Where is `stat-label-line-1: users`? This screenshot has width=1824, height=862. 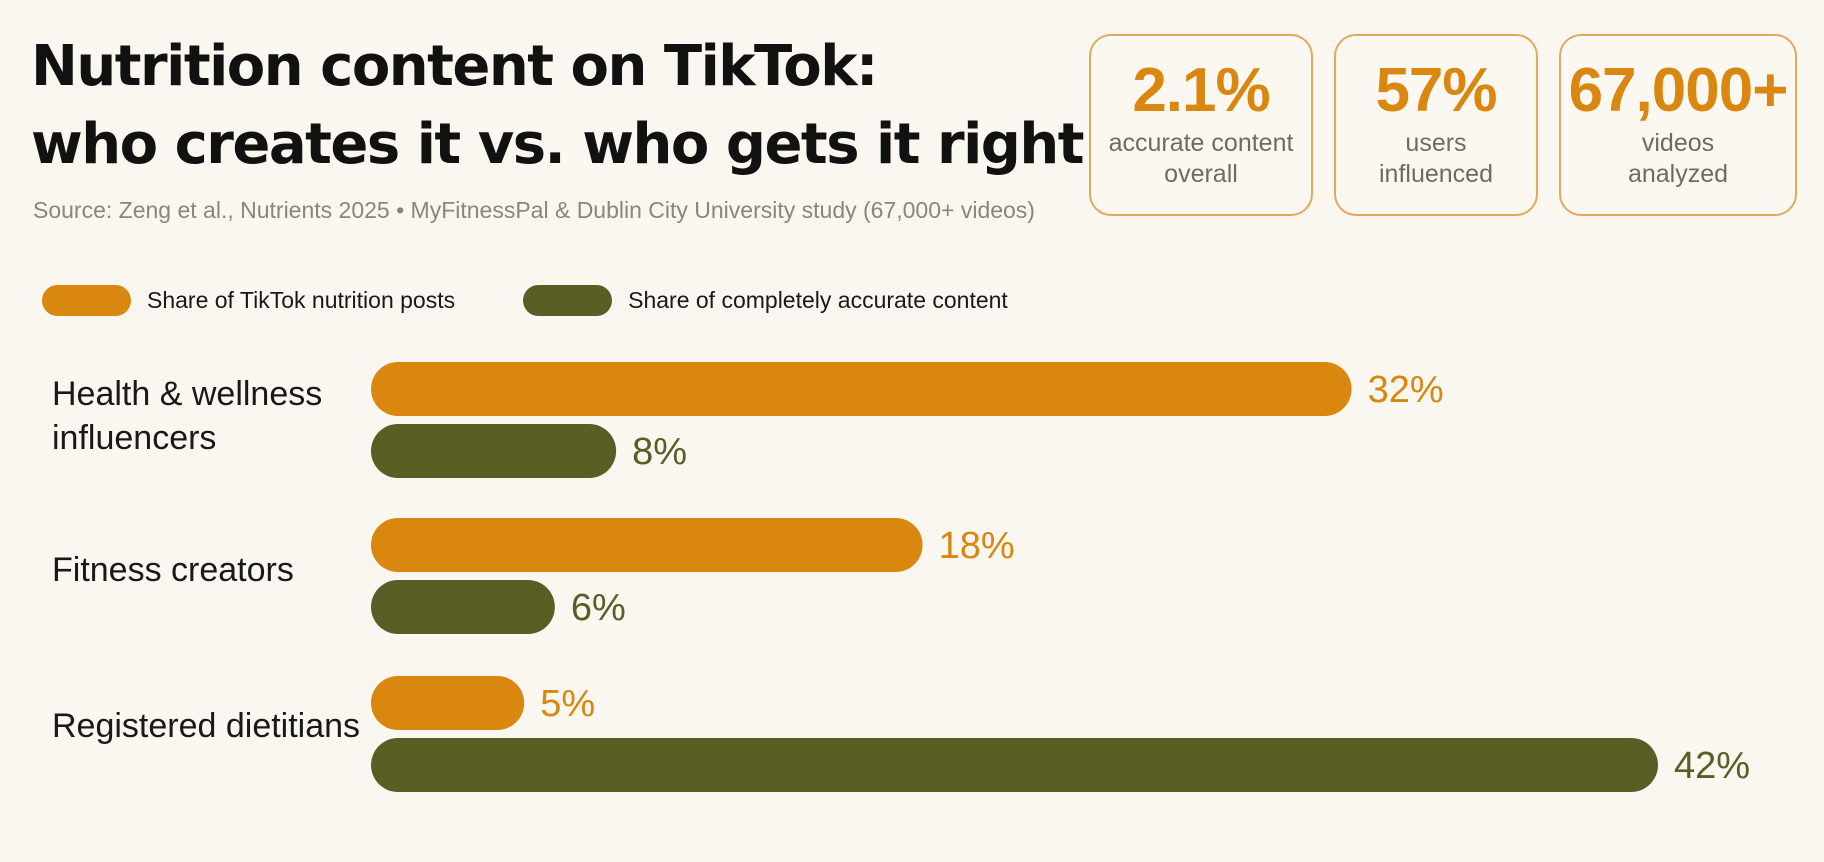 stat-label-line-1: users is located at coordinates (1436, 143).